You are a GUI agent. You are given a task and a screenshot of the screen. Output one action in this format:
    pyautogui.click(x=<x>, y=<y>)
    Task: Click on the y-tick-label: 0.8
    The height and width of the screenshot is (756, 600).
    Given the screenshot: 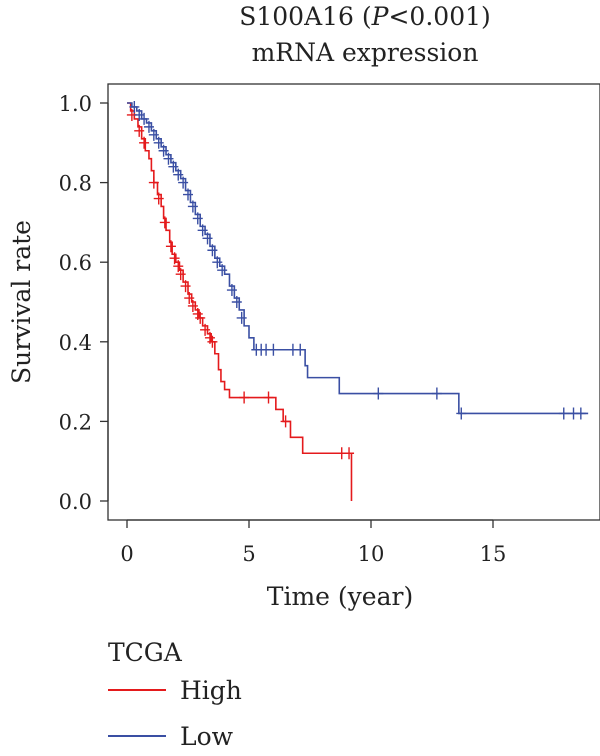 What is the action you would take?
    pyautogui.click(x=75, y=184)
    